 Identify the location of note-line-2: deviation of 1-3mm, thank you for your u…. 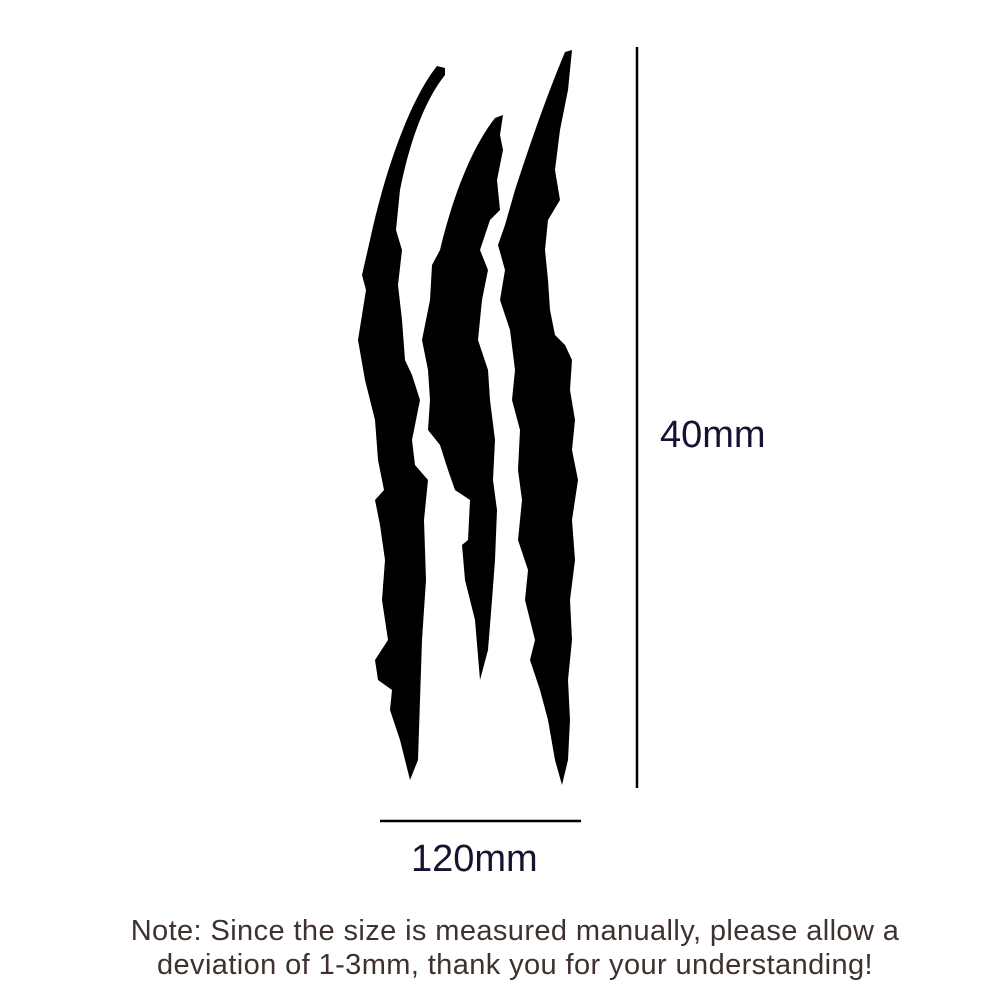
(515, 965).